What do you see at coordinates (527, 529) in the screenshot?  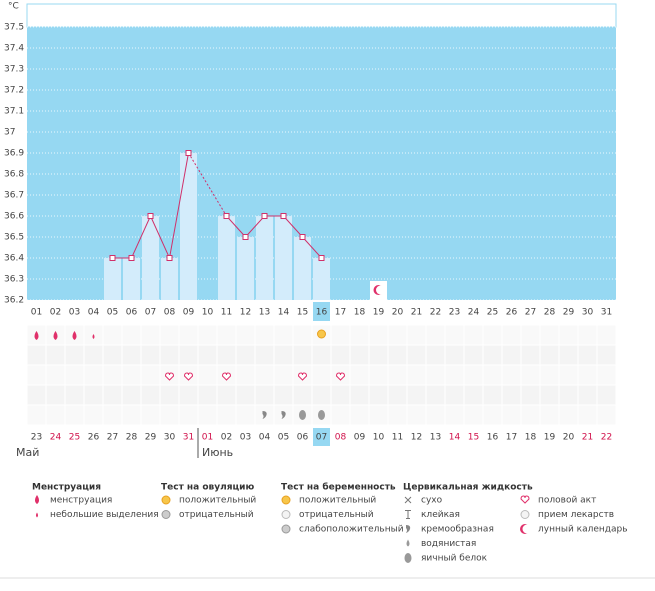 I see `moon-cut` at bounding box center [527, 529].